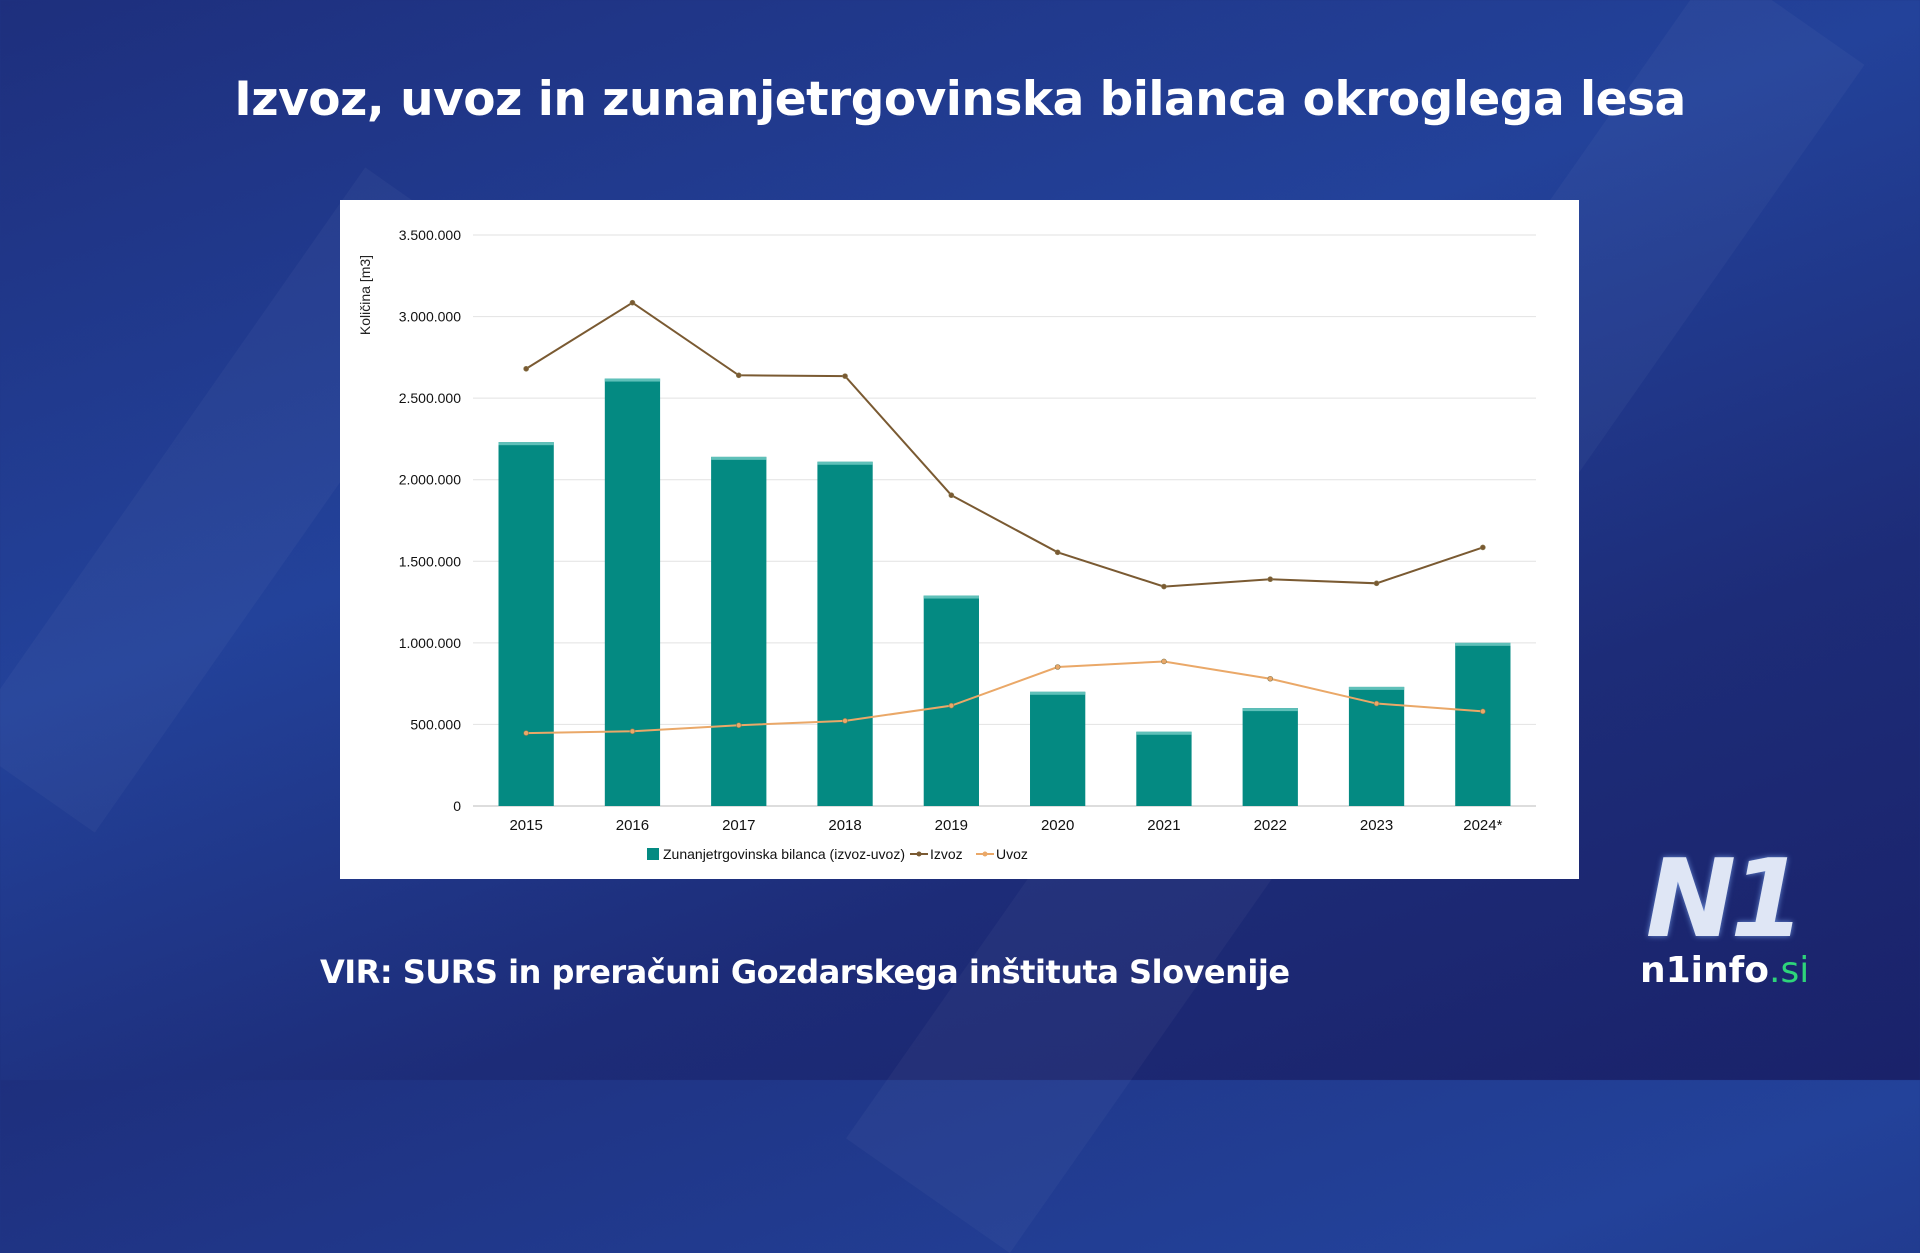 The height and width of the screenshot is (1253, 1920). Describe the element at coordinates (525, 825) in the screenshot. I see `x-tick-label: 2015` at that location.